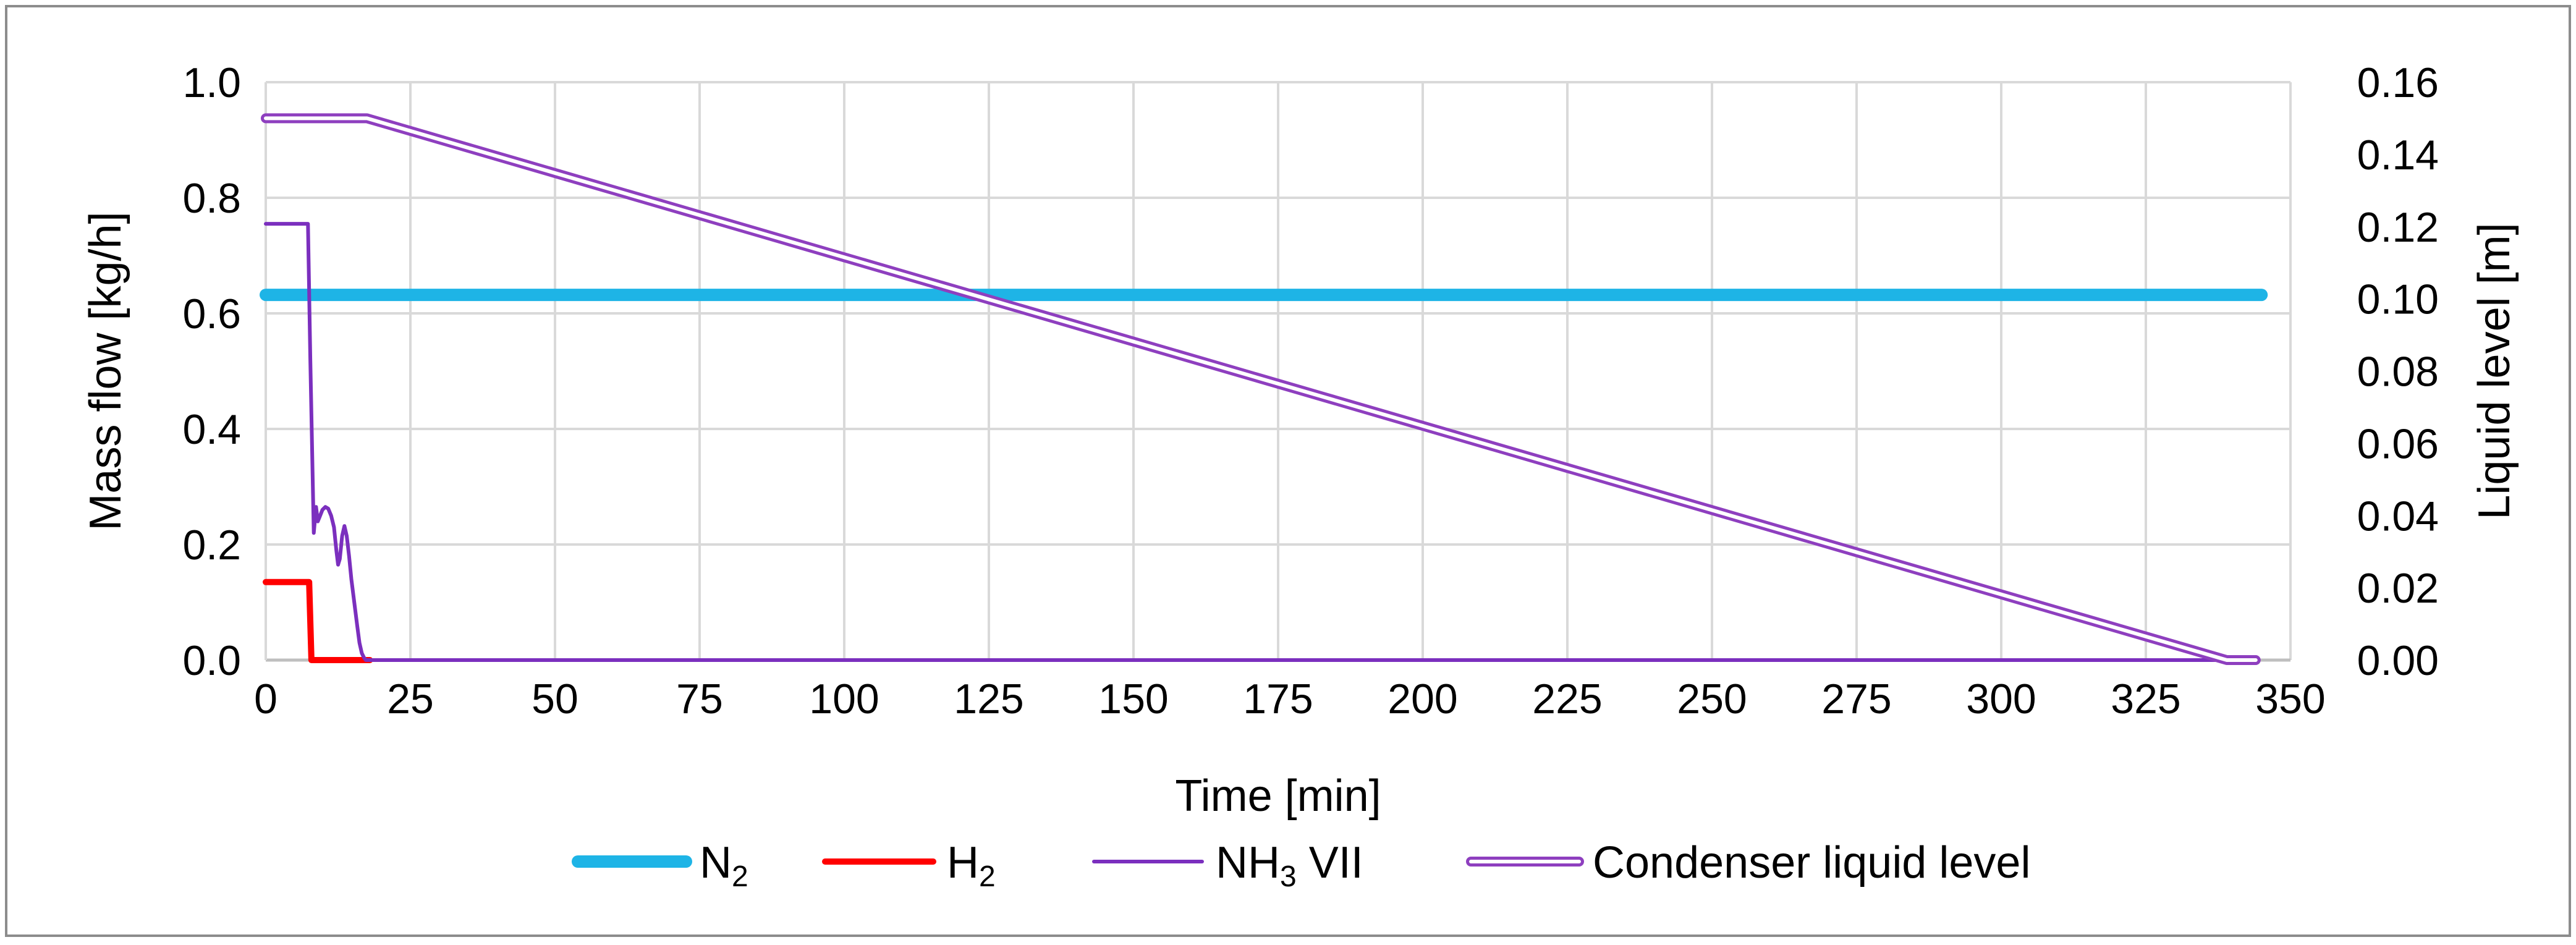 This screenshot has height=945, width=2576. I want to click on y2-tick-label: 0.00, so click(2398, 661).